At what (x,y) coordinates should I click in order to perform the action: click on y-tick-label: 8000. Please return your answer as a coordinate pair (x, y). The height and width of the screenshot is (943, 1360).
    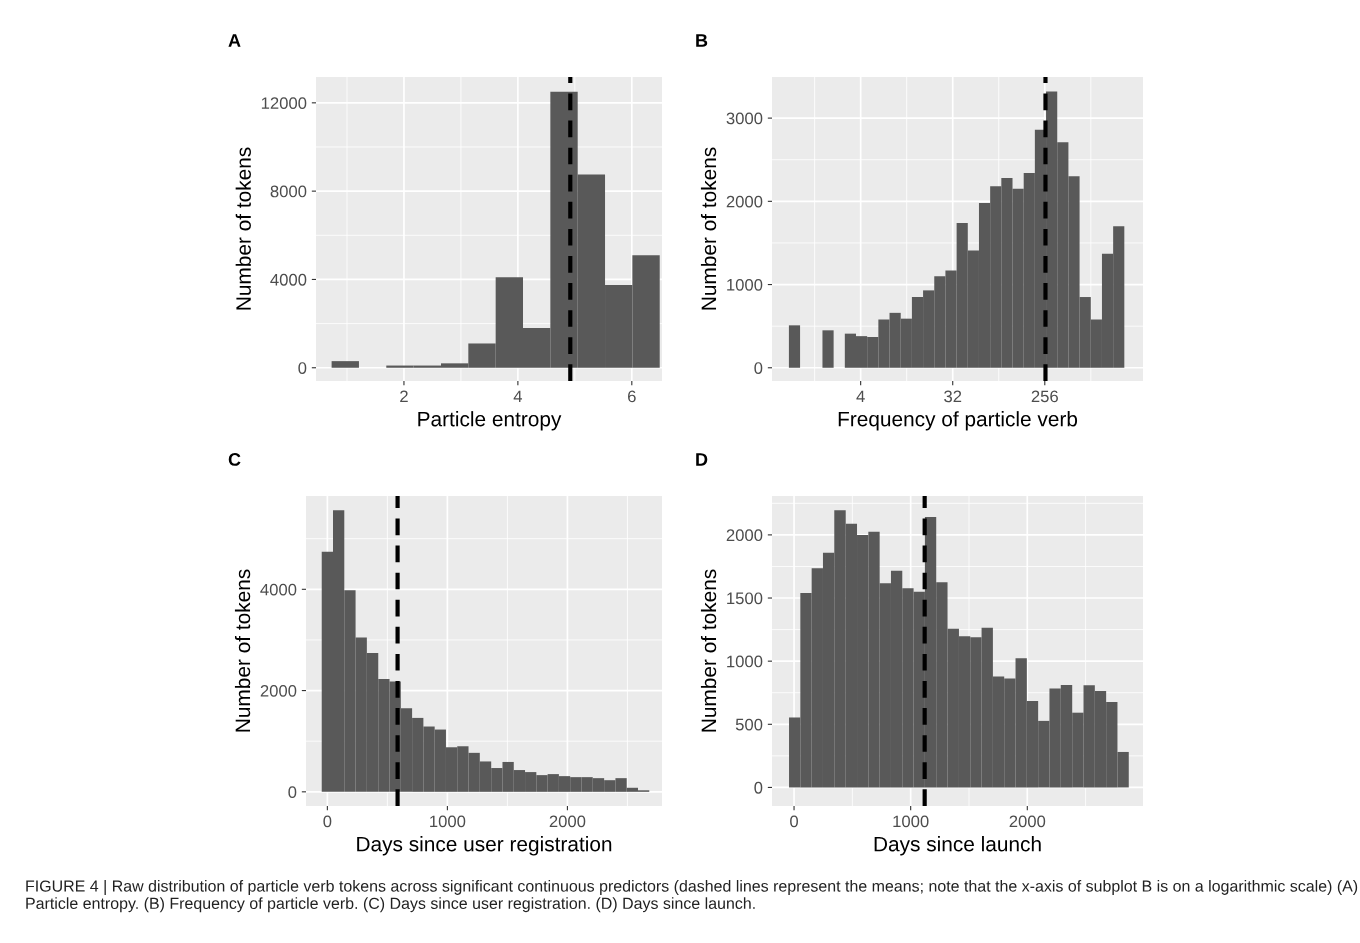
    Looking at the image, I should click on (288, 191).